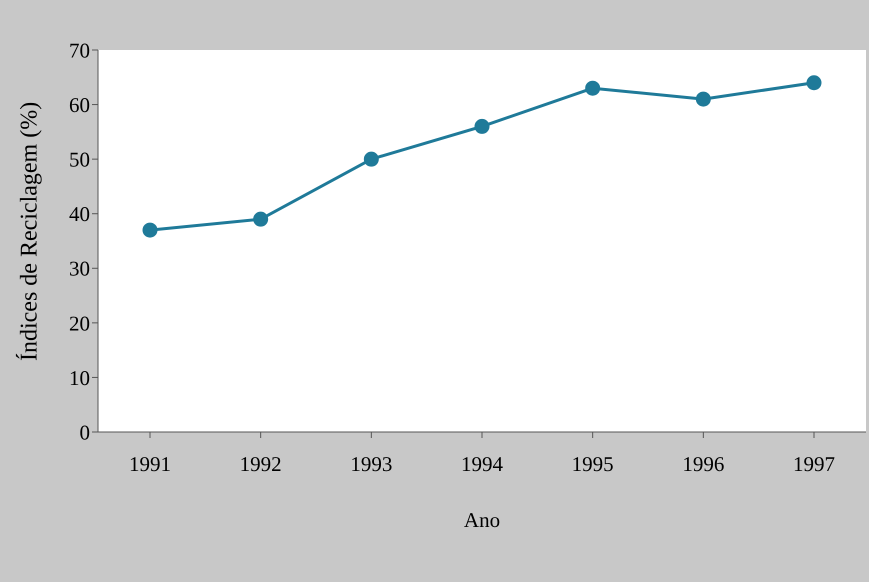 The height and width of the screenshot is (582, 869). What do you see at coordinates (371, 464) in the screenshot?
I see `x-tick-label: 1993` at bounding box center [371, 464].